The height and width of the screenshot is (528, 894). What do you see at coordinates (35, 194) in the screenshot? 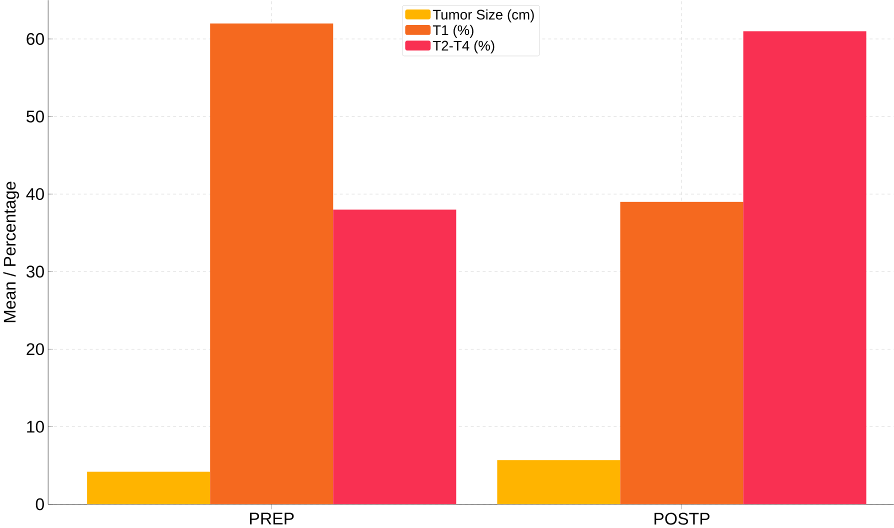
I see `y-tick-label: 40` at bounding box center [35, 194].